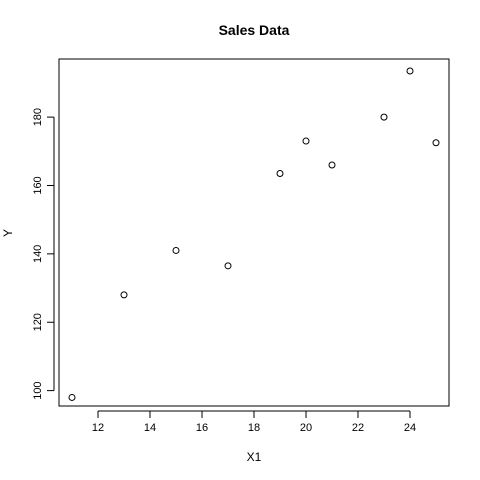 The height and width of the screenshot is (480, 480). I want to click on y-axis: 100 120 140 160 180, so click(43, 254).